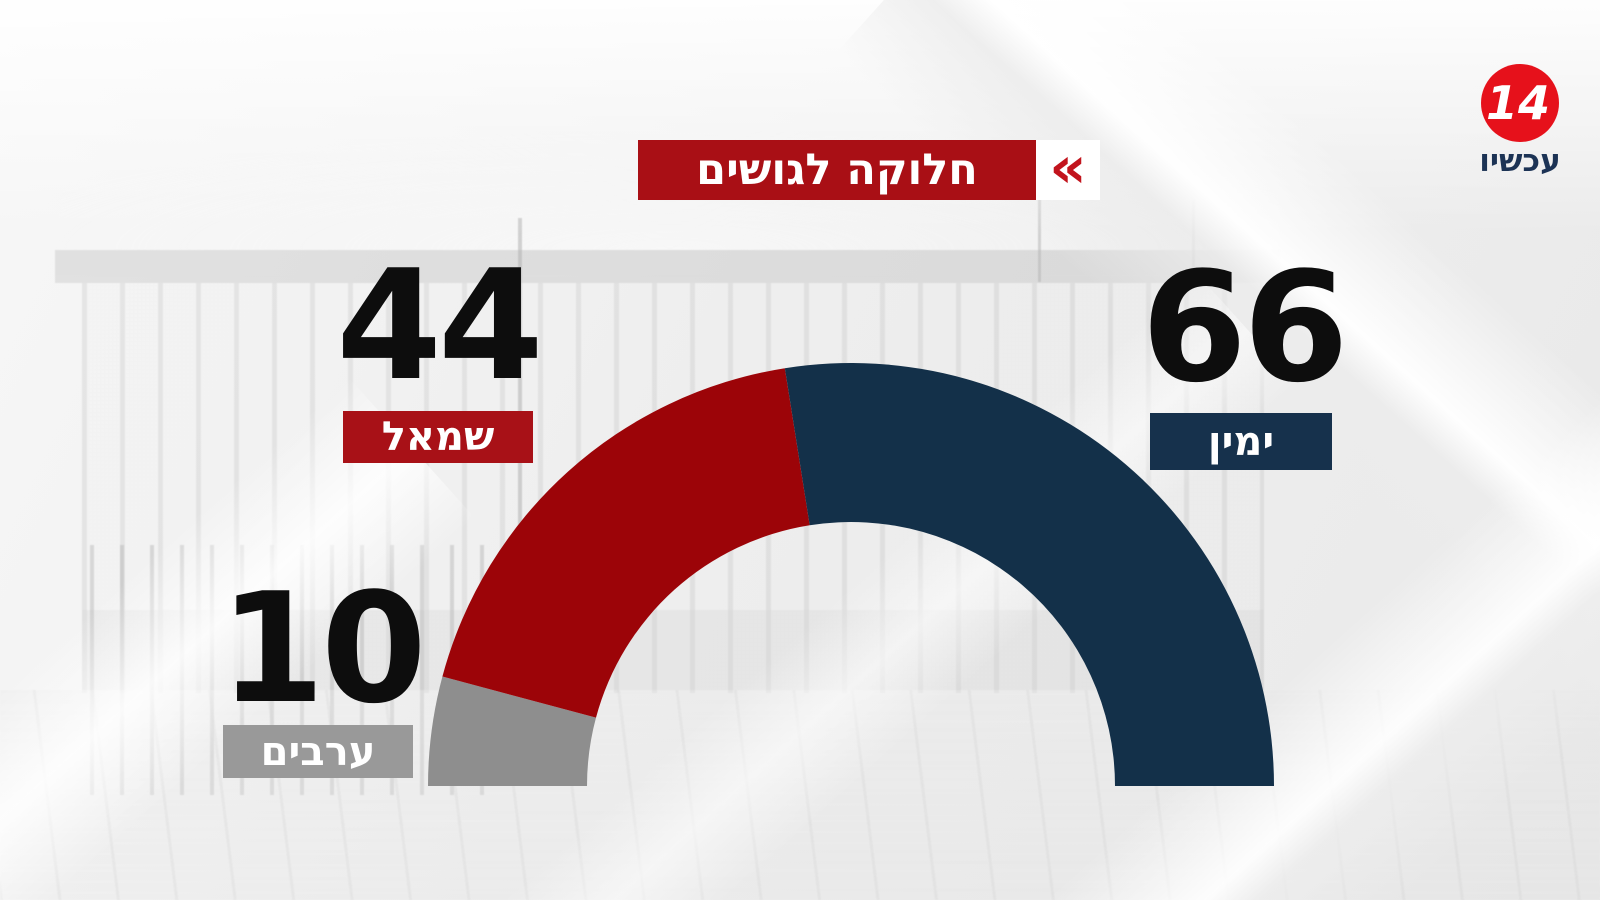 The width and height of the screenshot is (1600, 900). What do you see at coordinates (1520, 103) in the screenshot?
I see `channel-14-badge: 14` at bounding box center [1520, 103].